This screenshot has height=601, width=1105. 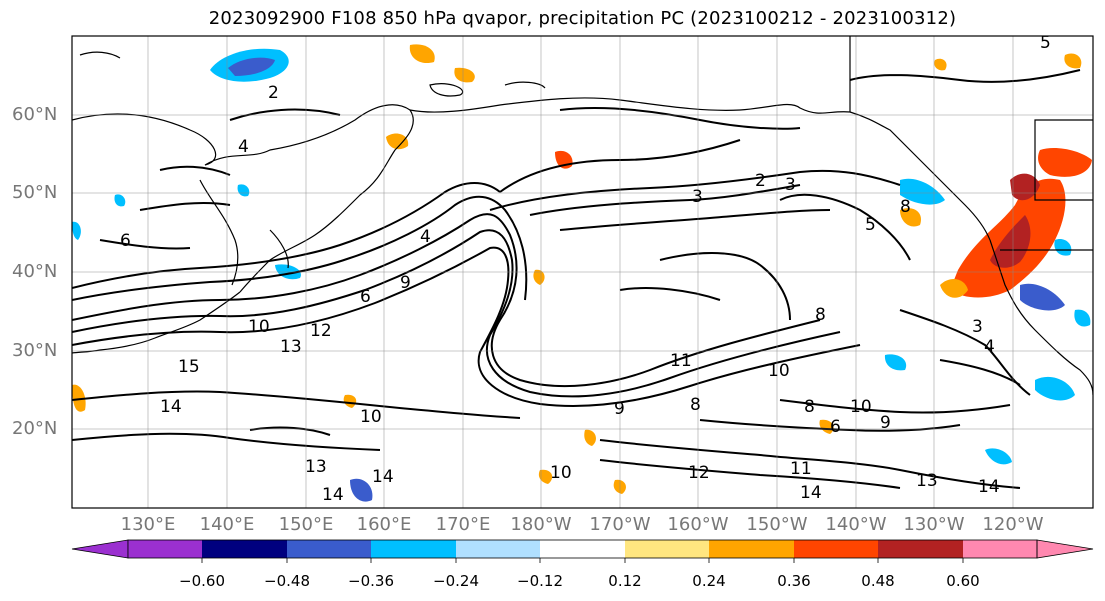 What do you see at coordinates (202, 581) in the screenshot?
I see `colorbar-tick-label: −0.60` at bounding box center [202, 581].